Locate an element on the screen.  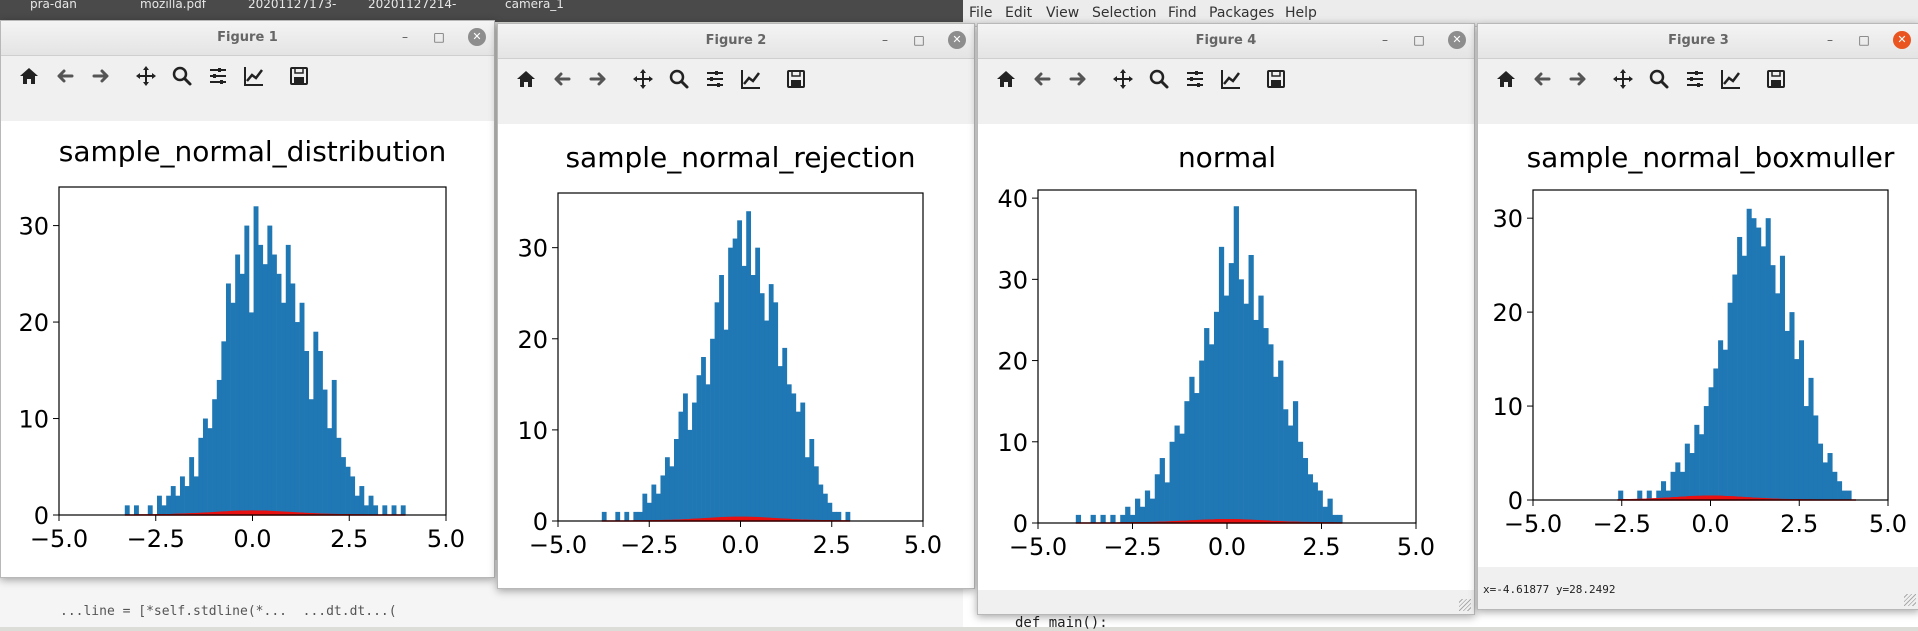
edit-axis-icon is located at coordinates (1230, 79).